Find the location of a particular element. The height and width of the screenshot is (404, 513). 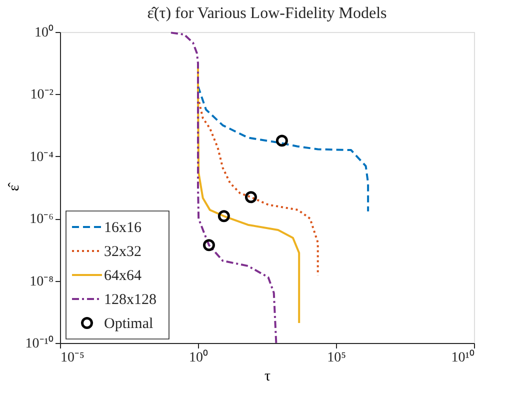

y-tick-label: 10⁻⁸ is located at coordinates (42, 282).